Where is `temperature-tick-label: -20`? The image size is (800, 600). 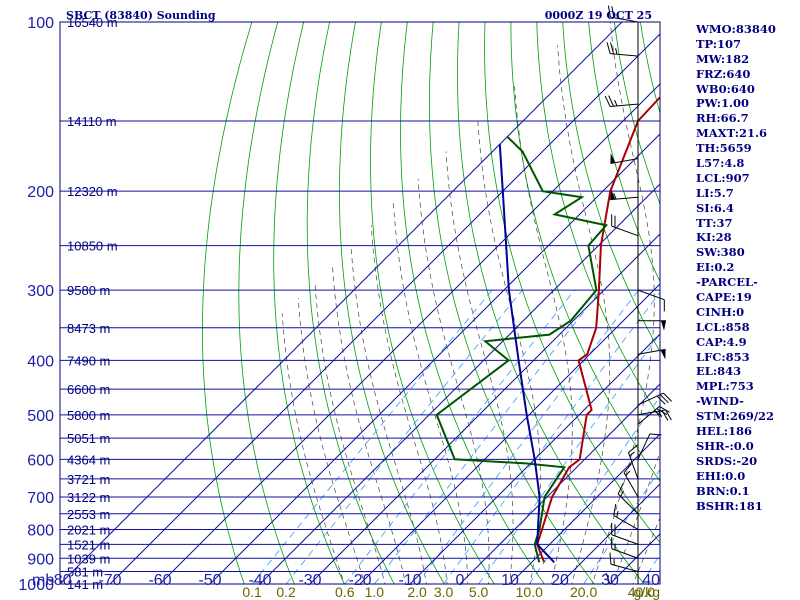
temperature-tick-label: -20 is located at coordinates (359, 580).